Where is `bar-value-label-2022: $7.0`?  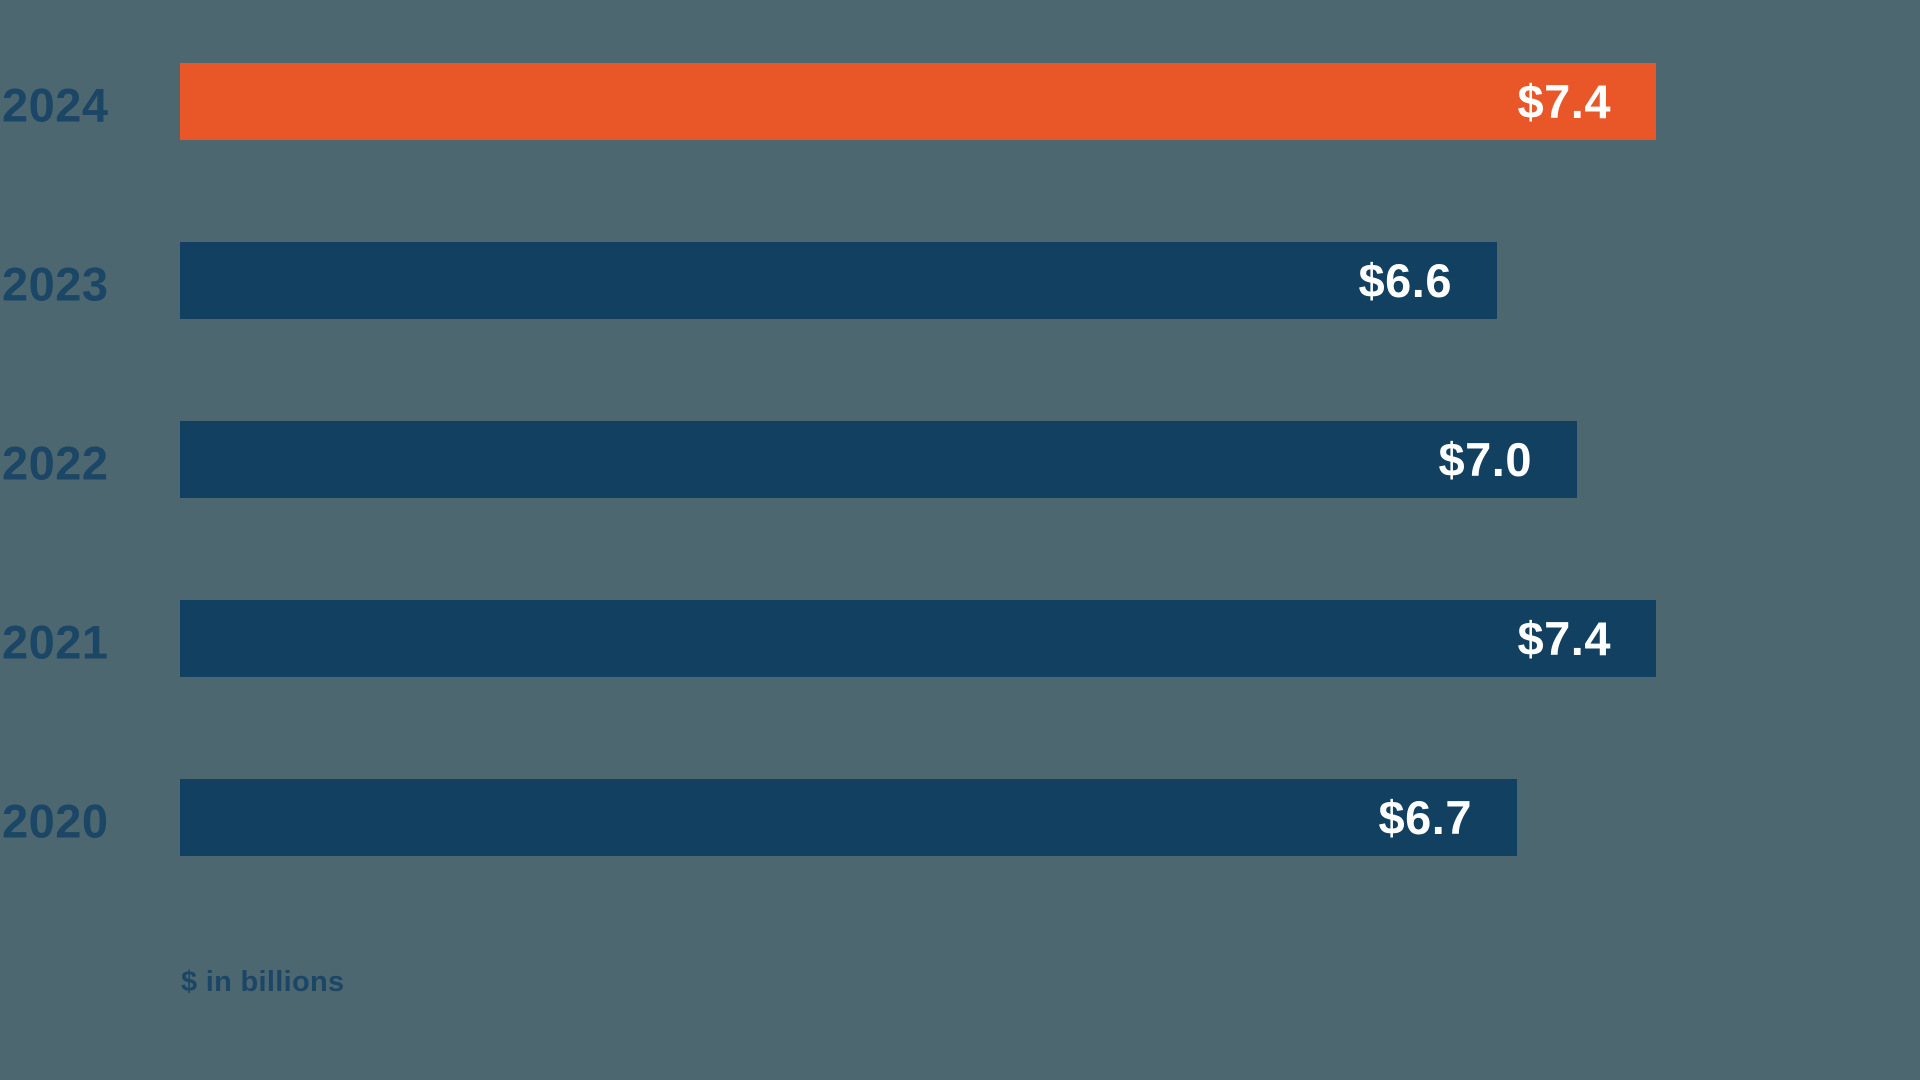
bar-value-label-2022: $7.0 is located at coordinates (1485, 459).